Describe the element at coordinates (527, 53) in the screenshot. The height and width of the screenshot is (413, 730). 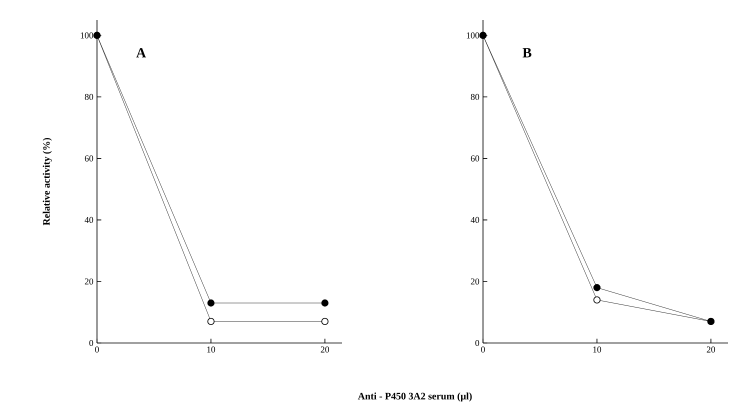
I see `text: B` at that location.